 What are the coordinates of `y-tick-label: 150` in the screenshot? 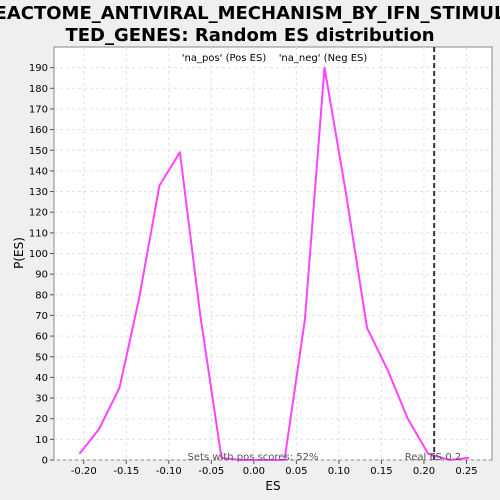 It's located at (38, 151).